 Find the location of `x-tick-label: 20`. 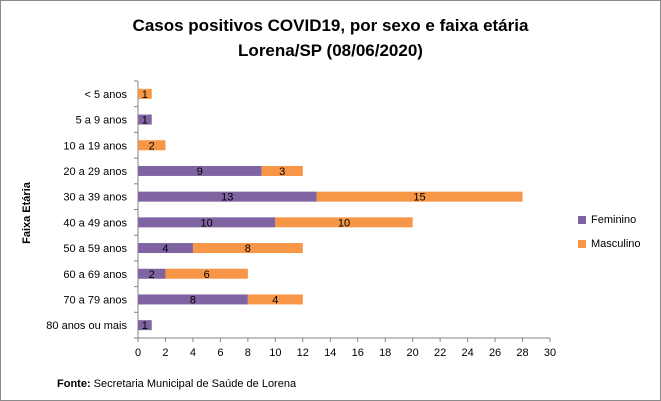

x-tick-label: 20 is located at coordinates (413, 353).